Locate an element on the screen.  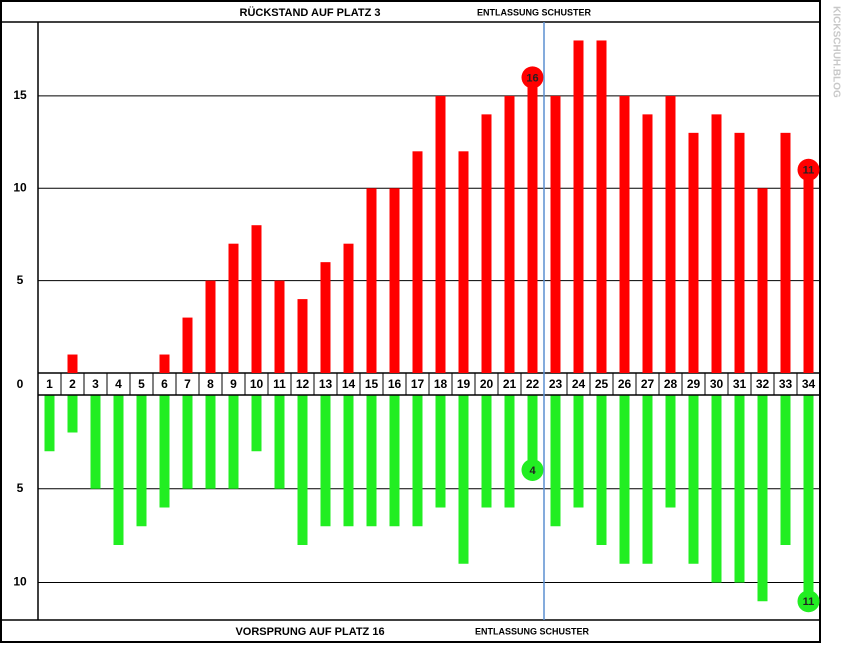
x-tick-label: 20 is located at coordinates (487, 384).